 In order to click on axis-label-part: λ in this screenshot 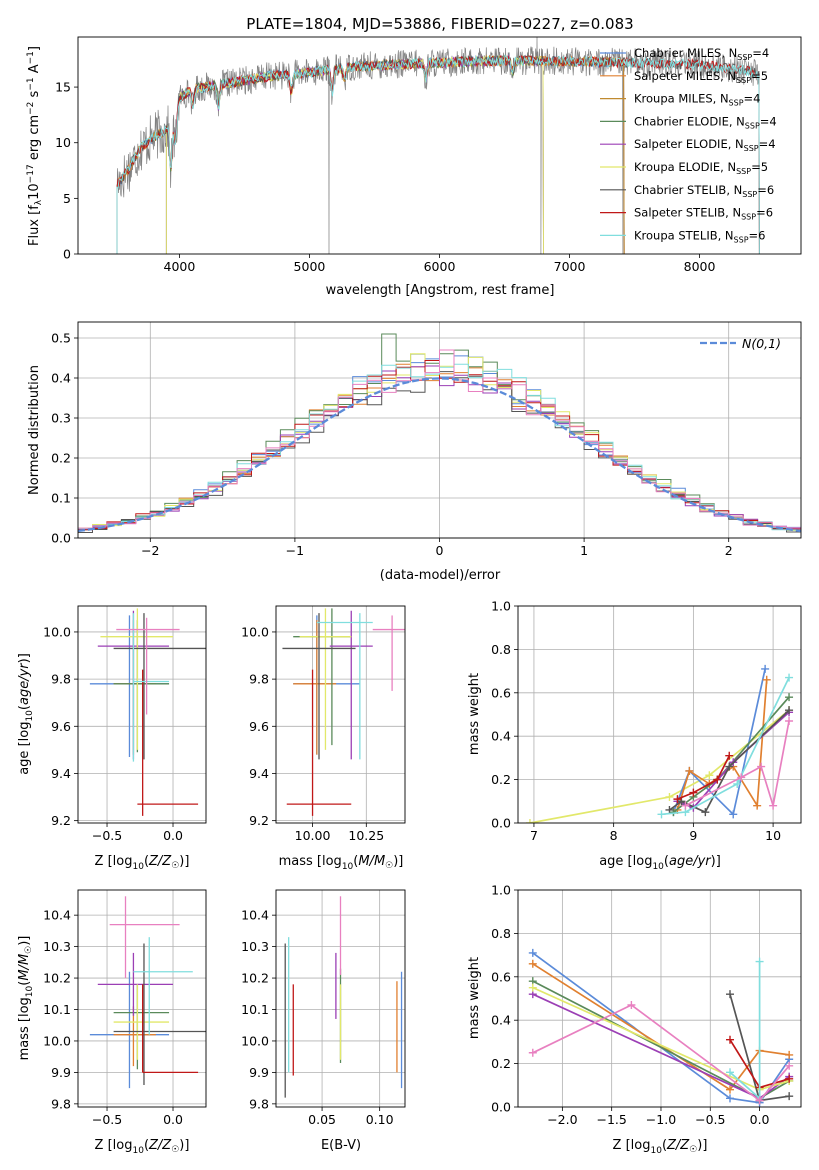, I will do `click(39, 202)`.